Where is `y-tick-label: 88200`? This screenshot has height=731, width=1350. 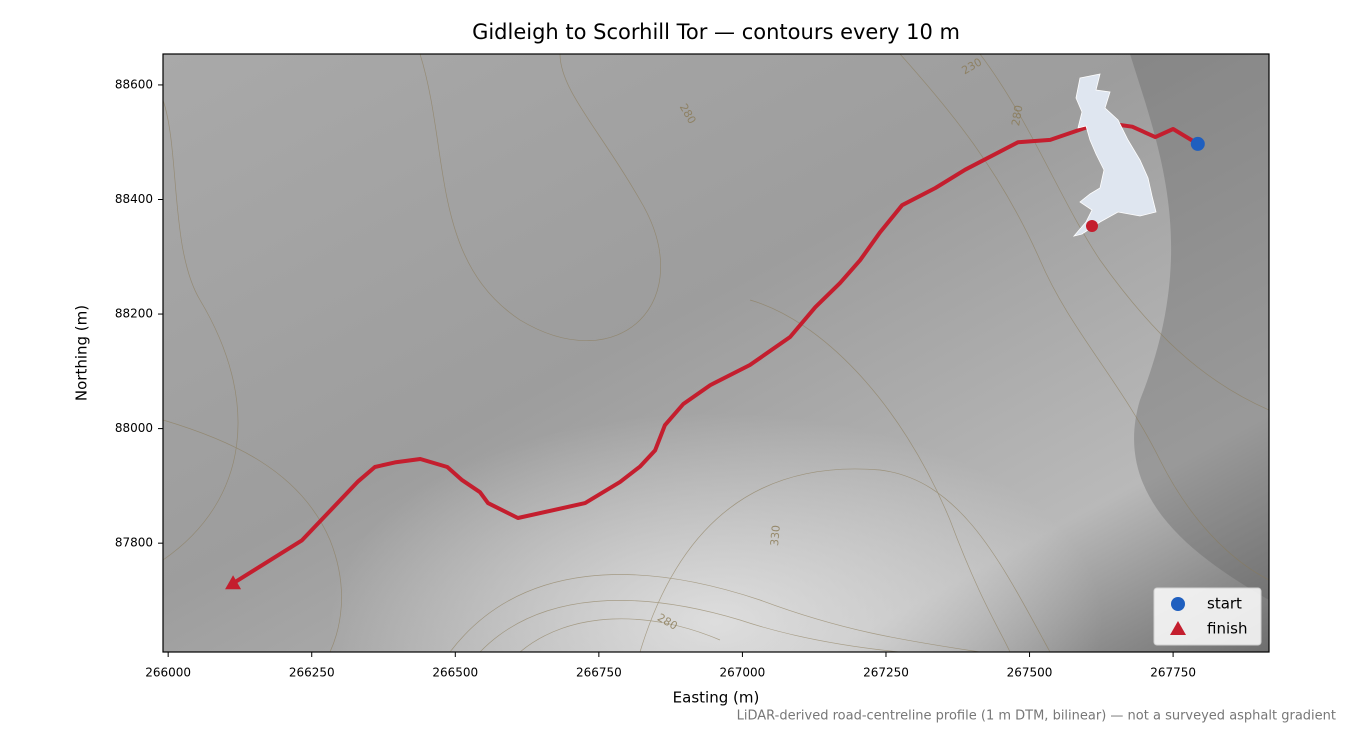 y-tick-label: 88200 is located at coordinates (134, 314).